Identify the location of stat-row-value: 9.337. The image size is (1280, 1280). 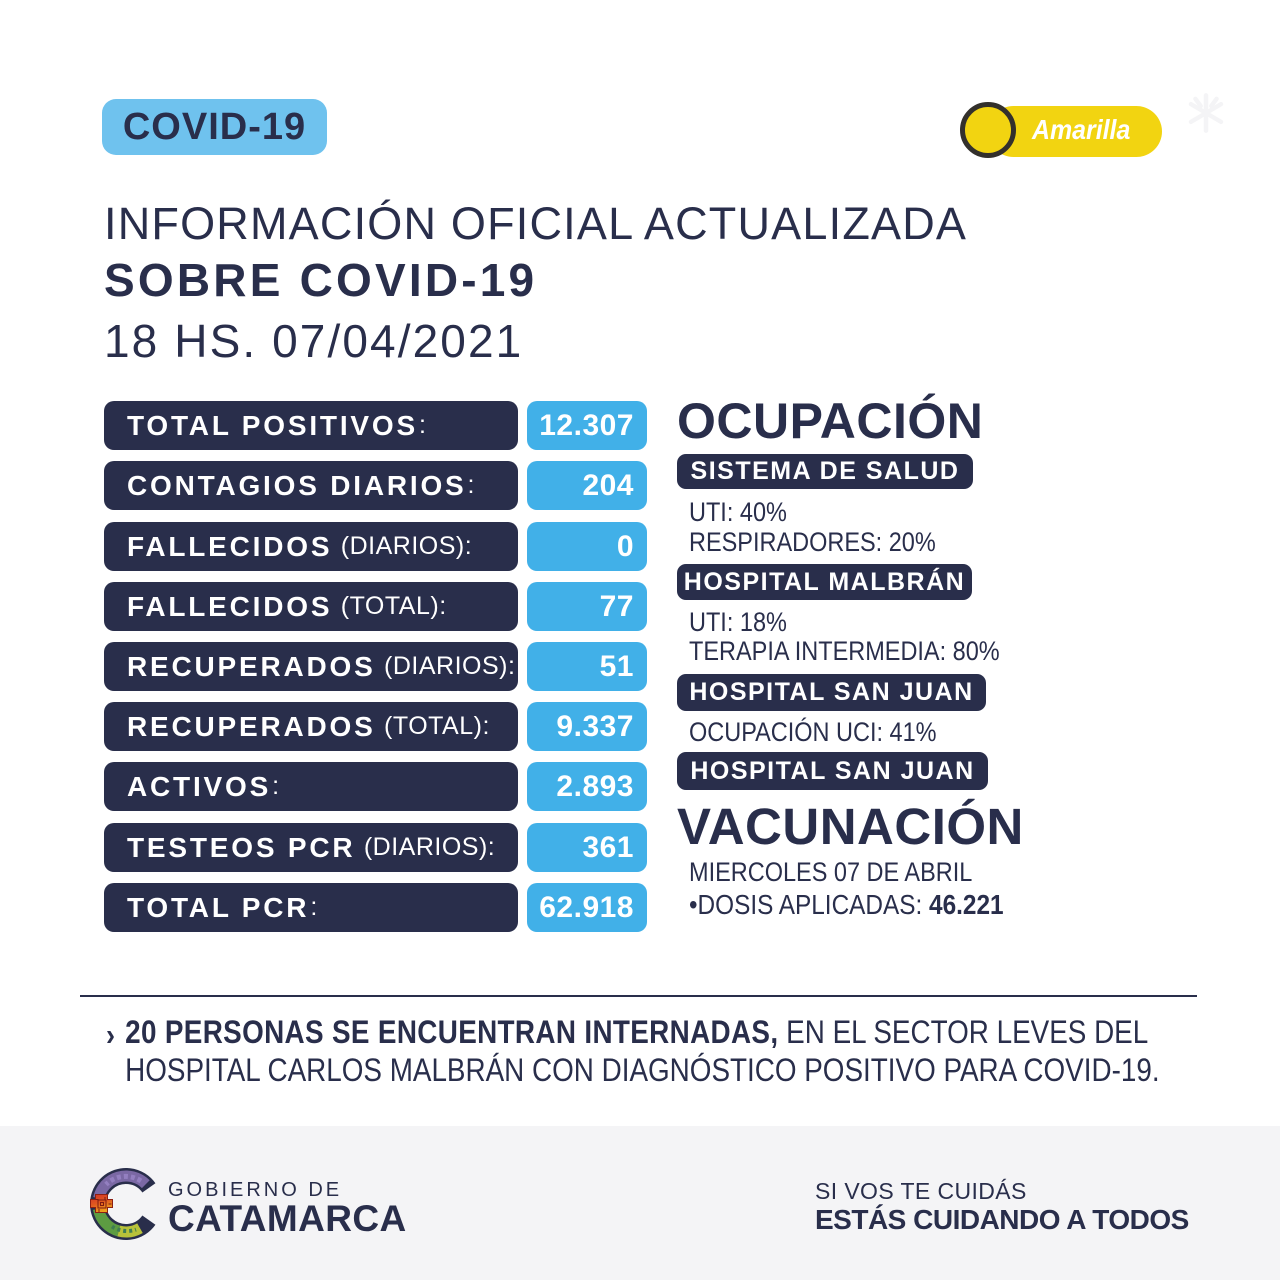
(587, 726).